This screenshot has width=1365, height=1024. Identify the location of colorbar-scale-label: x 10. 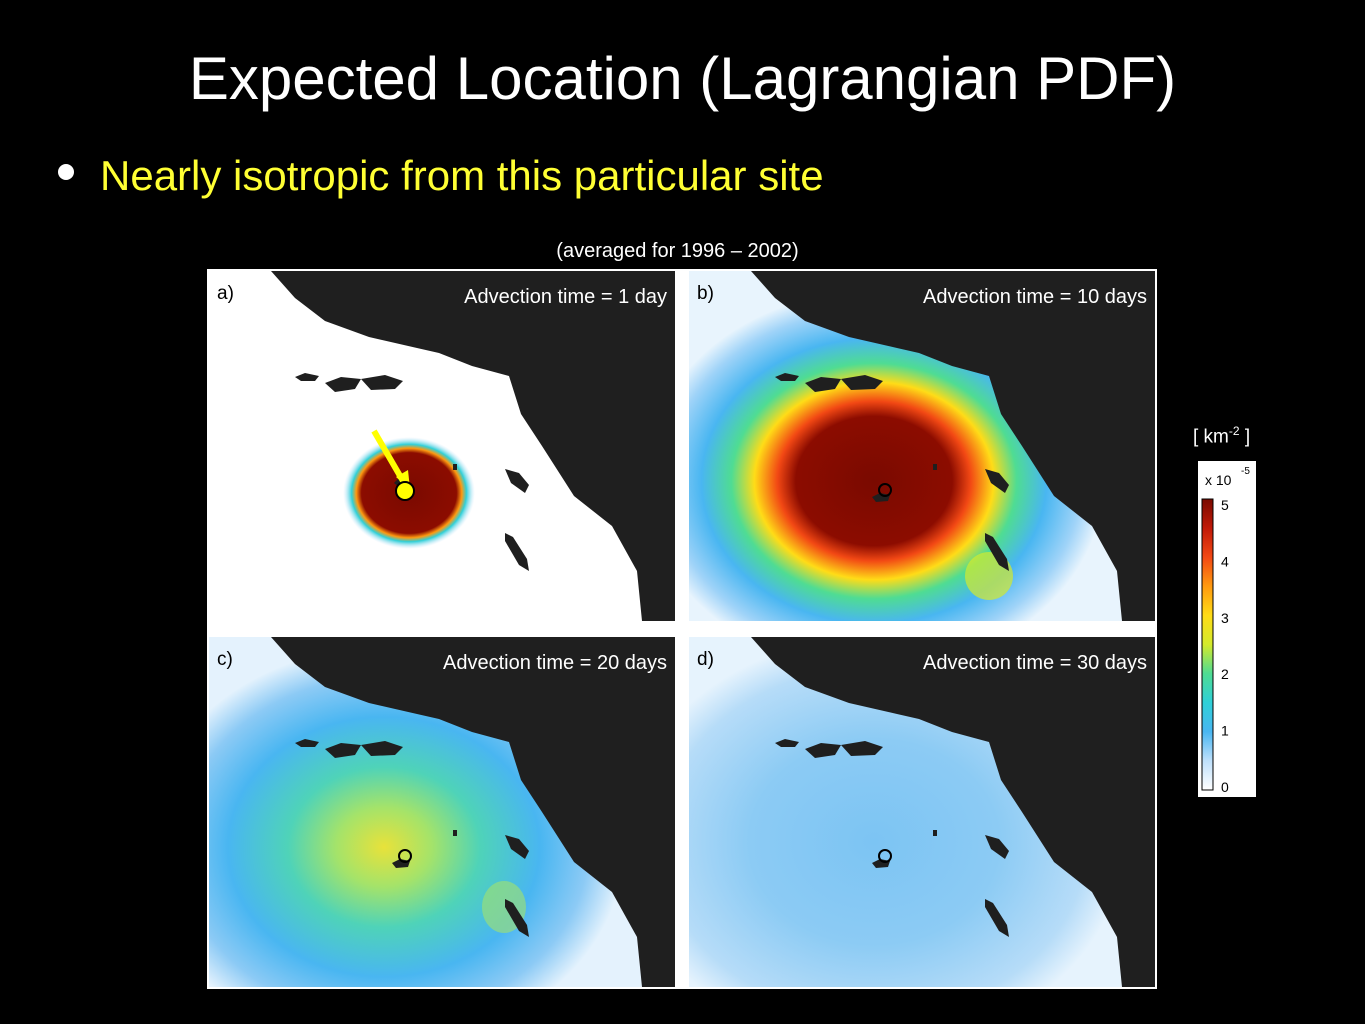
(1218, 480).